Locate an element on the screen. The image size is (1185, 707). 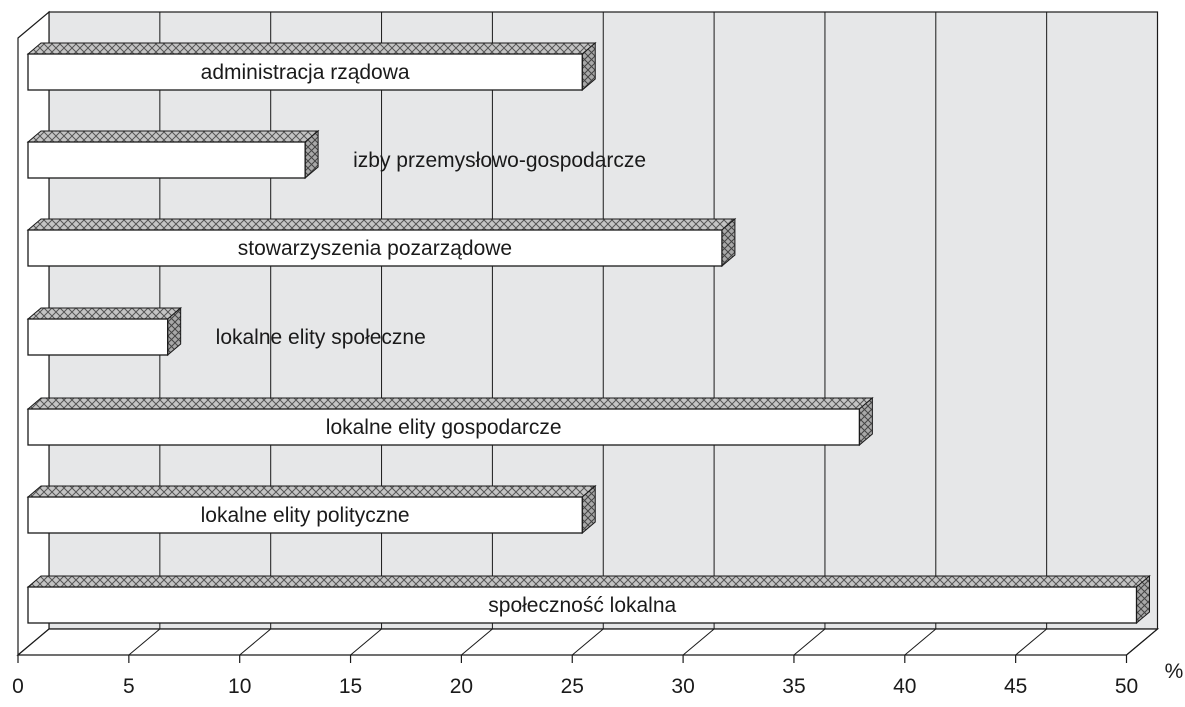
bar-label: izby przemysłowo-gospodarcze is located at coordinates (499, 160).